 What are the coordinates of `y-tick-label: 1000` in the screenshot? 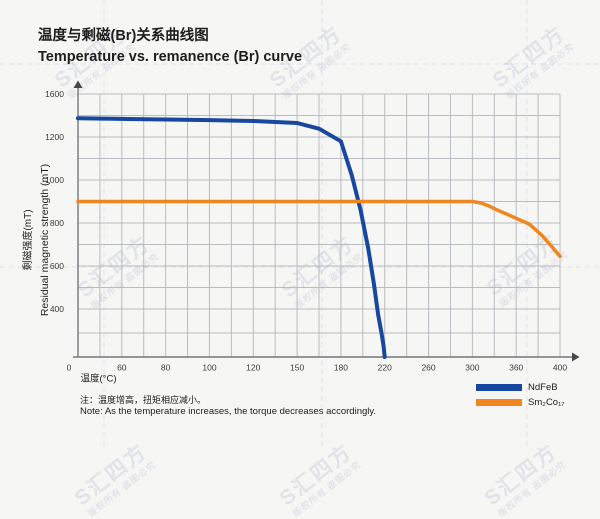 It's located at (54, 180).